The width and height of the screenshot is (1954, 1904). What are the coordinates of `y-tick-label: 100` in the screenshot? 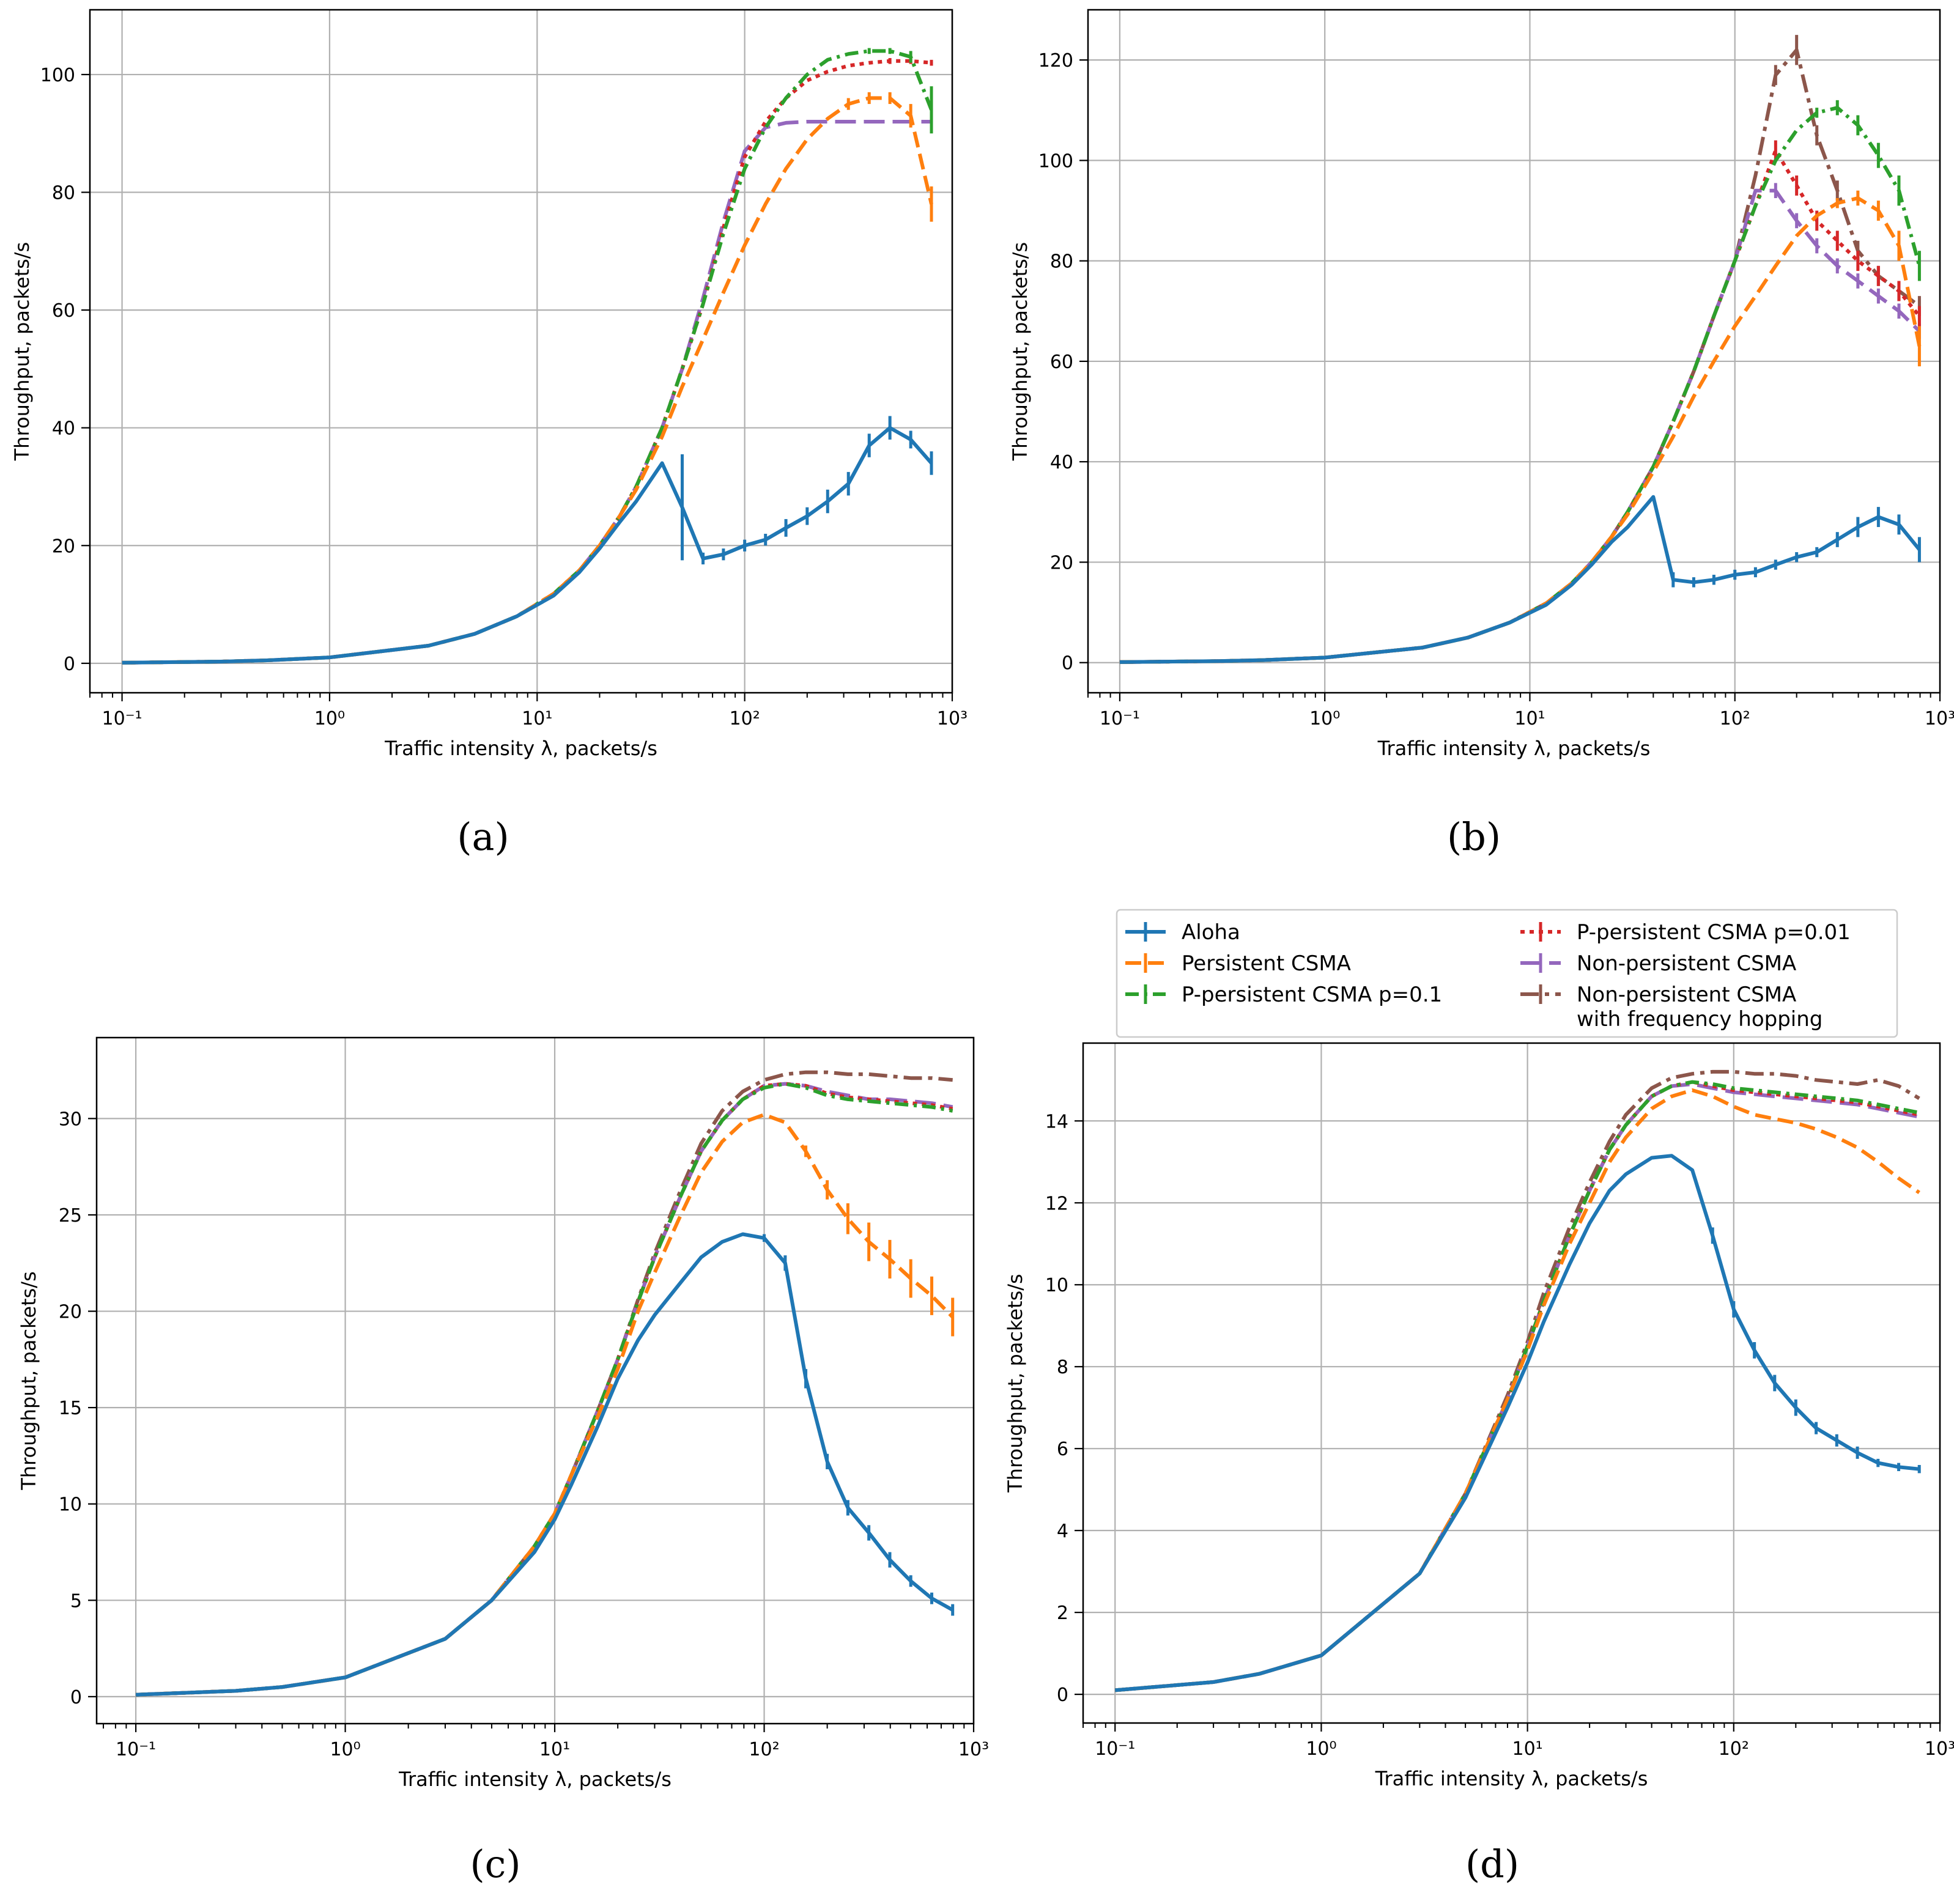 It's located at (57, 75).